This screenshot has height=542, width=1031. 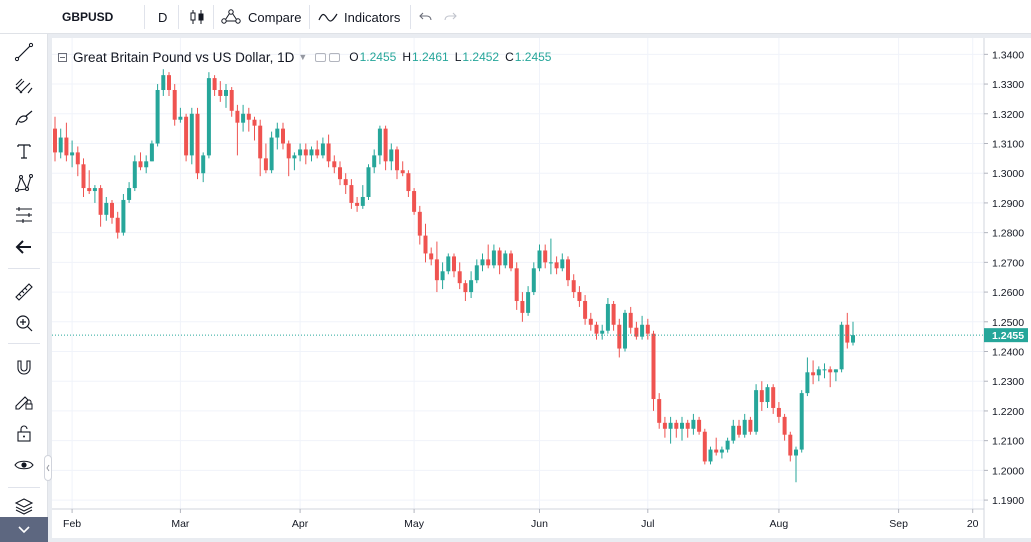 What do you see at coordinates (1008, 55) in the screenshot?
I see `y-tick-label: 1.3400` at bounding box center [1008, 55].